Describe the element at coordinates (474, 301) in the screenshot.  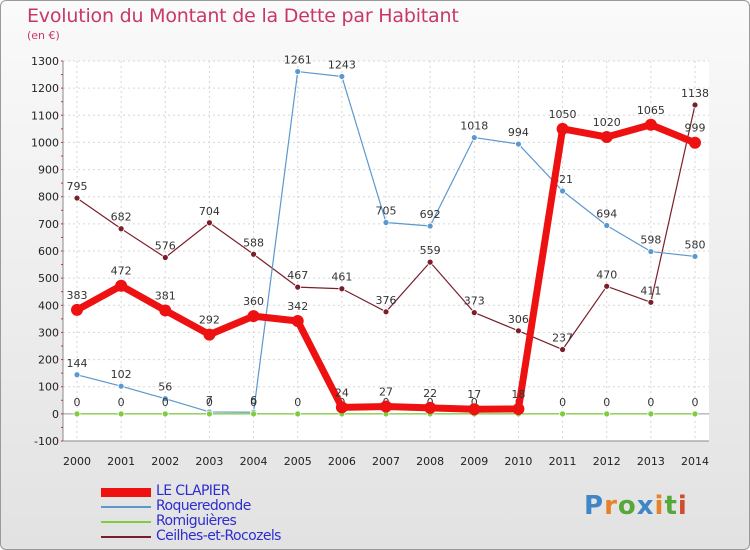
I see `data-label: 373` at that location.